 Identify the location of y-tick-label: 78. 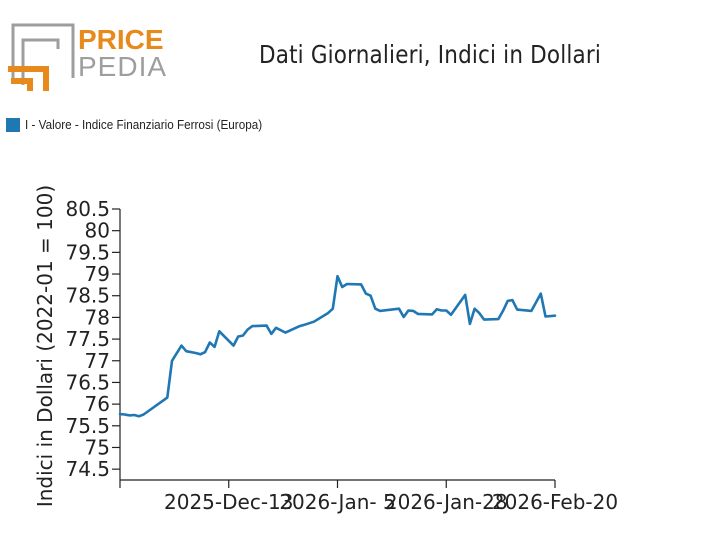
(97, 317).